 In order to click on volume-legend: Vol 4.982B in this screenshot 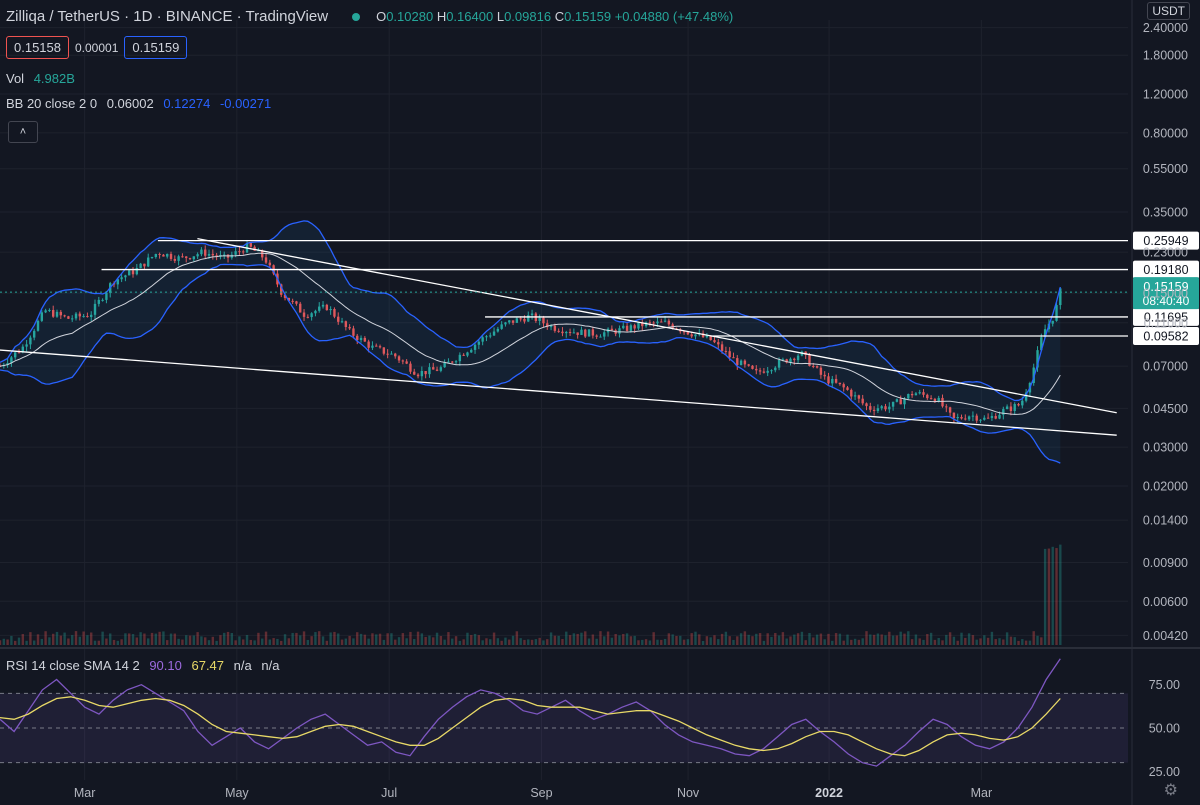, I will do `click(40, 78)`.